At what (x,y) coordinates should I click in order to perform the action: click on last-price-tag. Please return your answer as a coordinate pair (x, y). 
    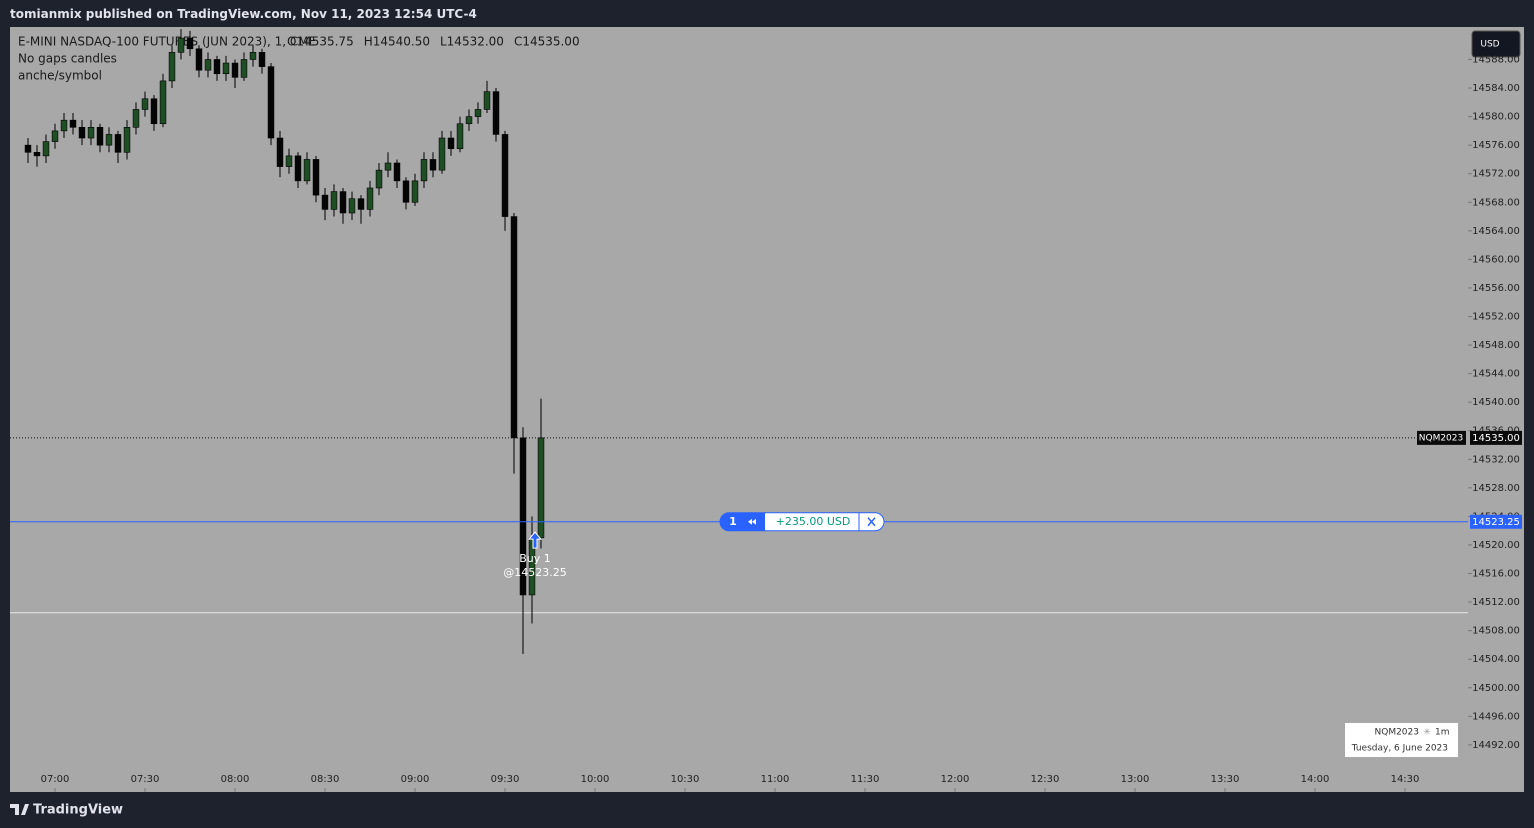
    Looking at the image, I should click on (1496, 437).